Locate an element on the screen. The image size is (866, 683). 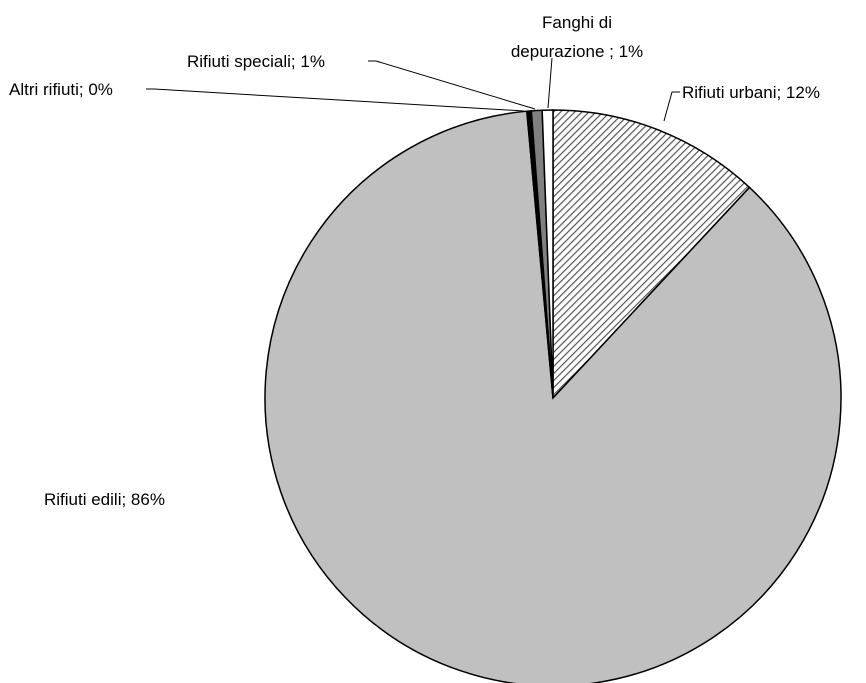
leader-rifiuti-speciali is located at coordinates (452, 85).